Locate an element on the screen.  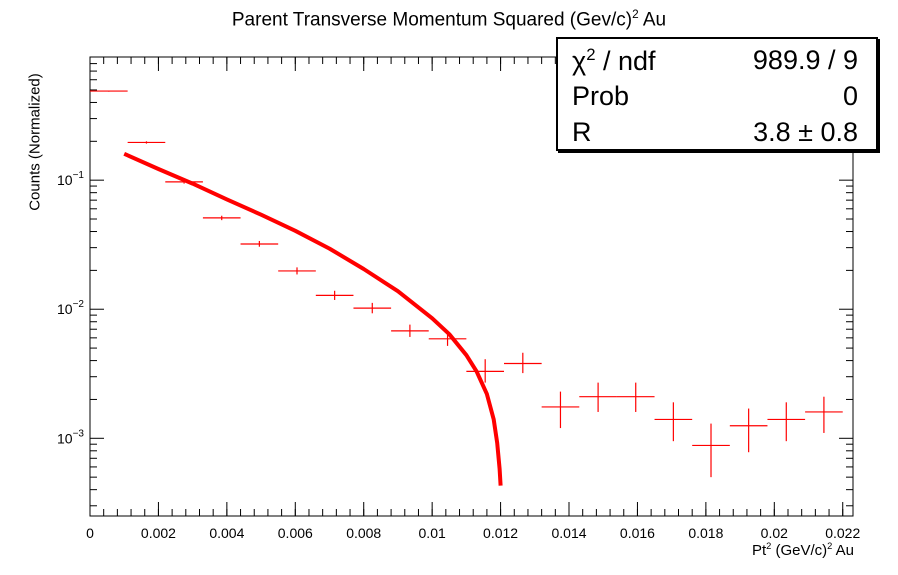
chi2-label: χ2 / ndf is located at coordinates (614, 60).